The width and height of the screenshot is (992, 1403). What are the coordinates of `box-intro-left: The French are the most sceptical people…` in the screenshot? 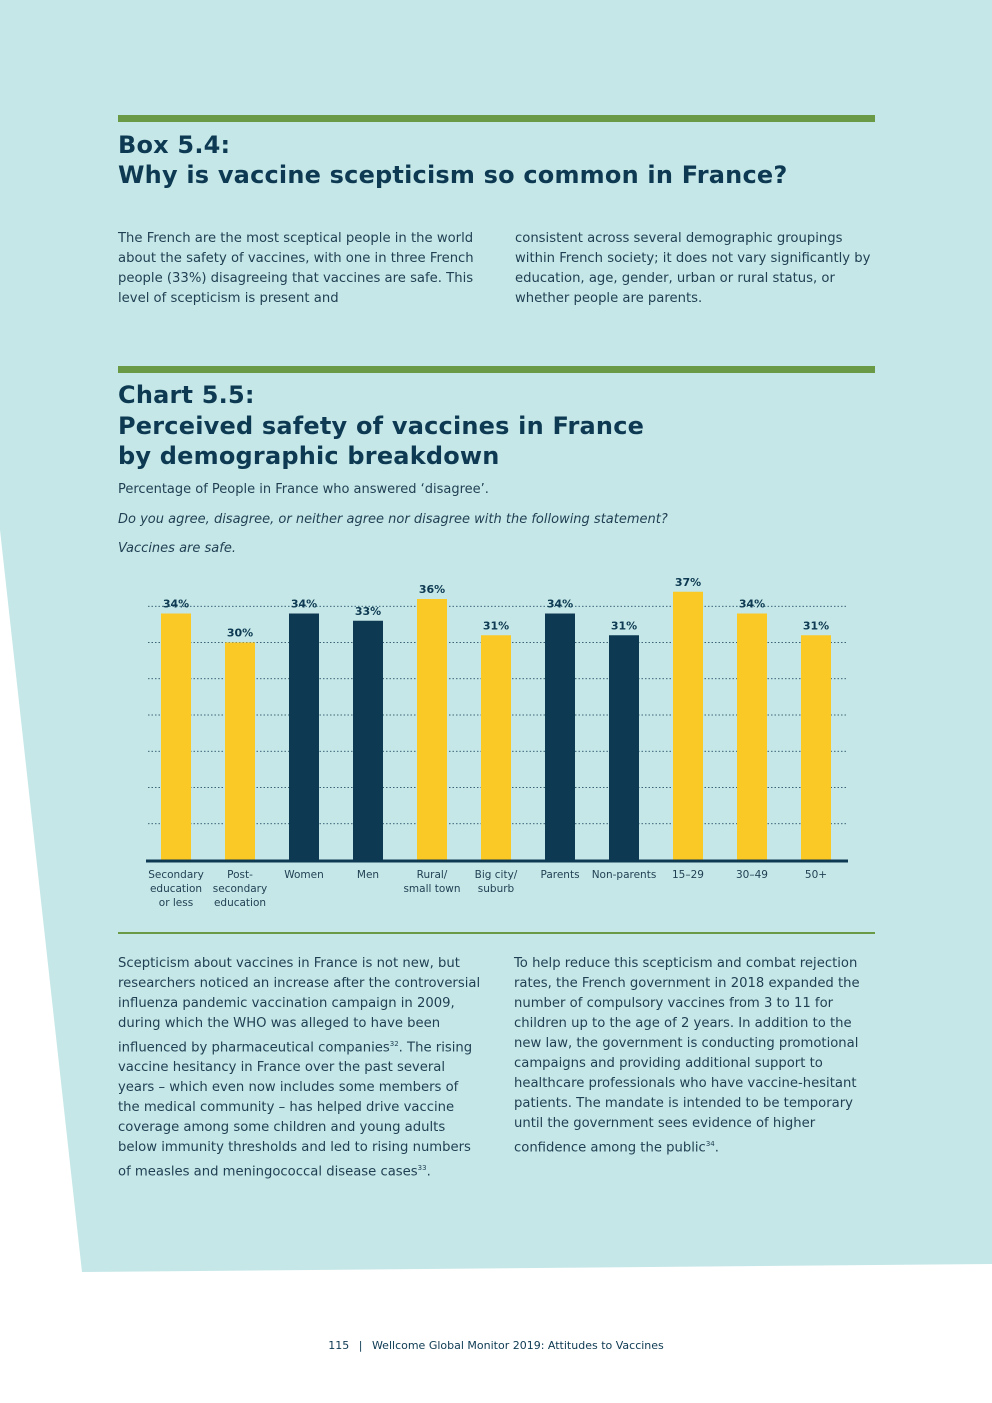 It's located at (296, 268).